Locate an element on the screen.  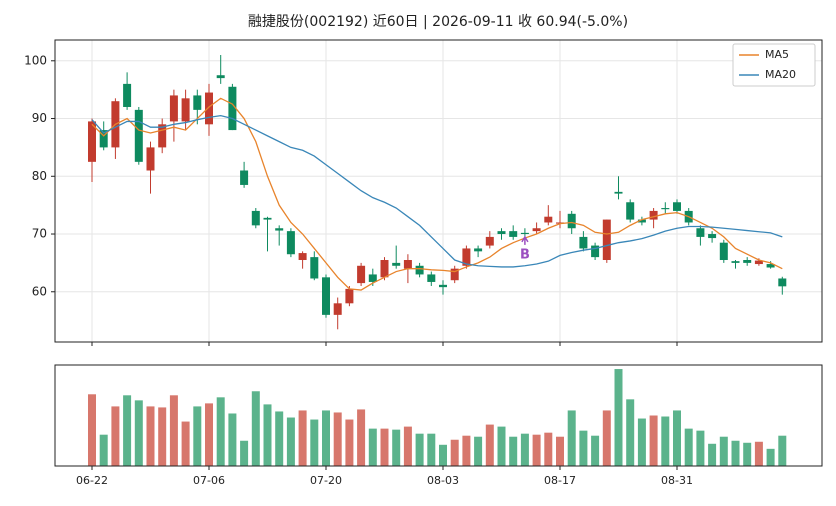
annotation-text: B is located at coordinates (525, 254).